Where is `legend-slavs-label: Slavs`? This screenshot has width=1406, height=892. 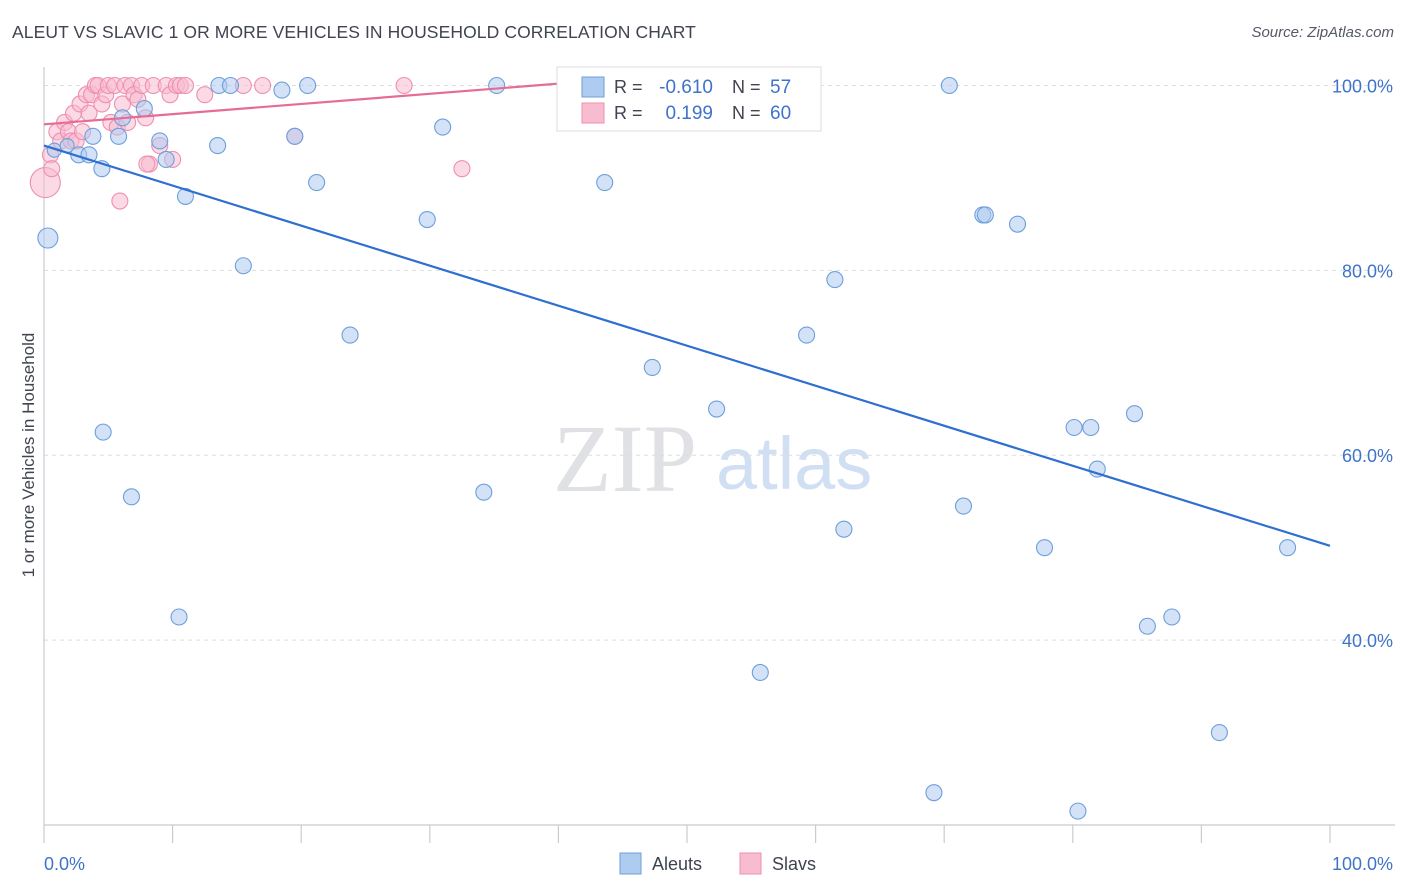 legend-slavs-label: Slavs is located at coordinates (794, 864).